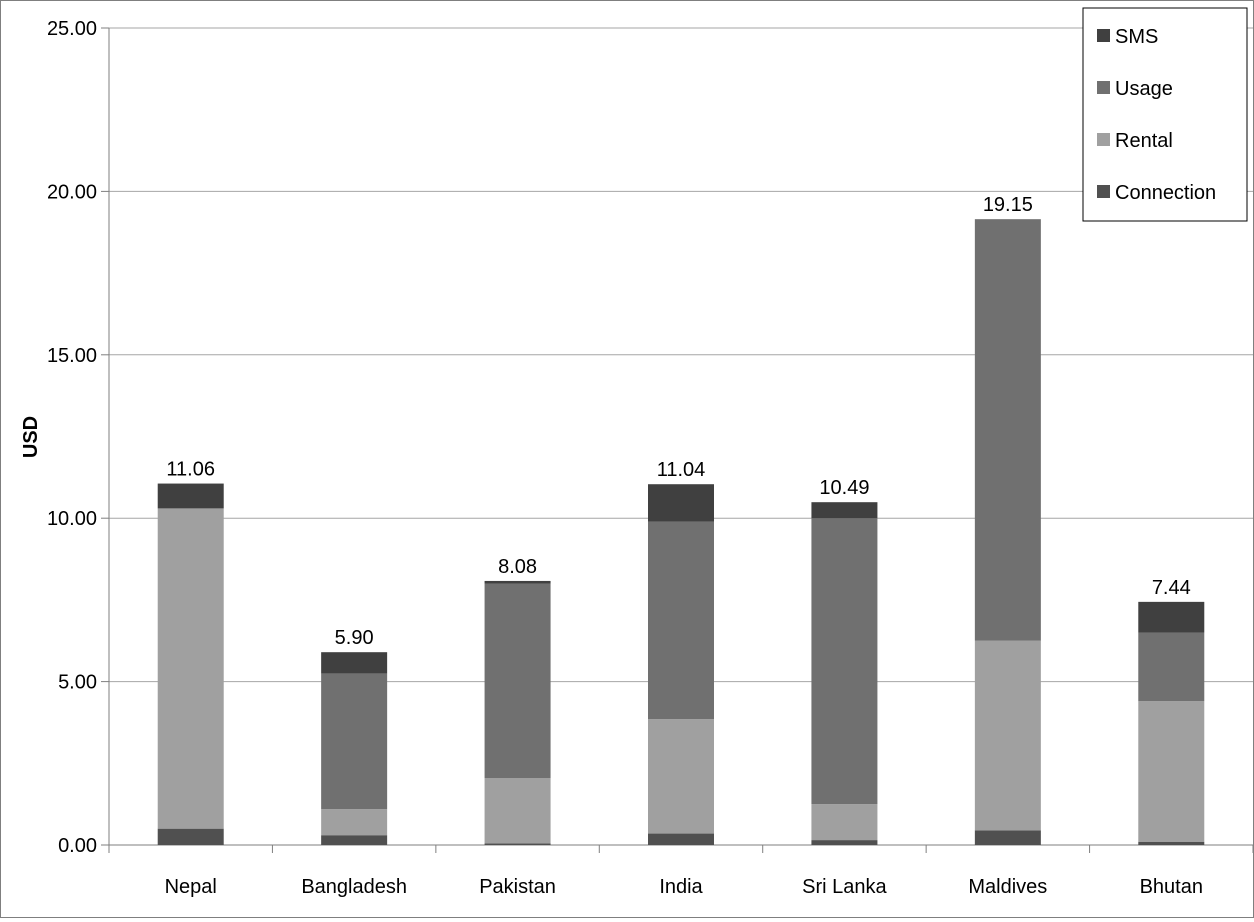 This screenshot has width=1254, height=922. I want to click on y-tick-label: 5.00, so click(77, 683).